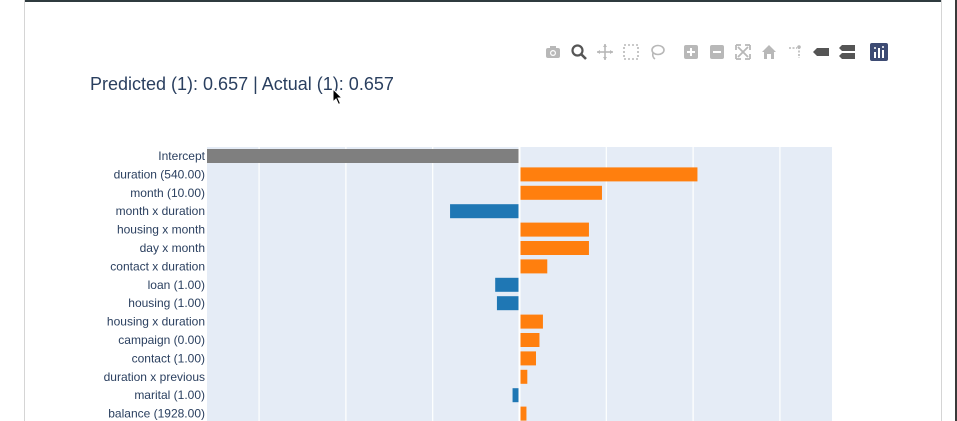  What do you see at coordinates (176, 285) in the screenshot?
I see `y-tick-label: loan (1.00)` at bounding box center [176, 285].